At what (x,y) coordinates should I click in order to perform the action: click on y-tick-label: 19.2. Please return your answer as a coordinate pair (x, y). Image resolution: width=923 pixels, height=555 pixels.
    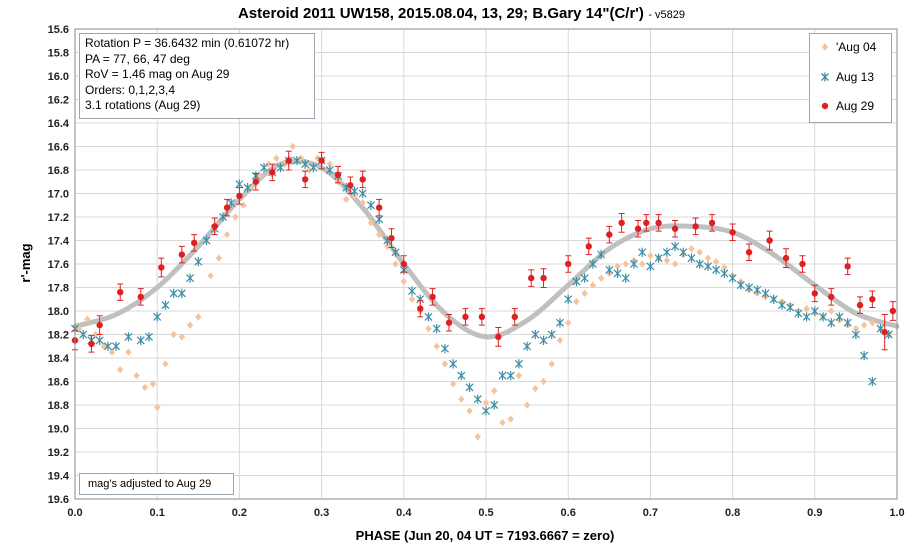
    Looking at the image, I should click on (58, 453).